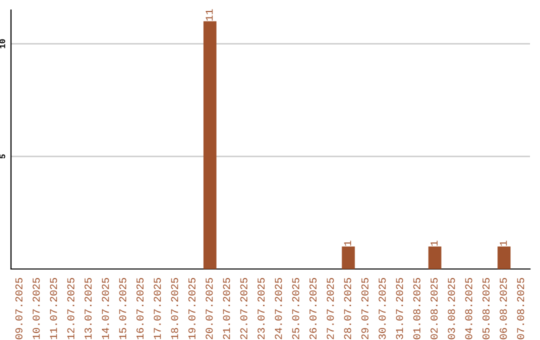  Describe the element at coordinates (400, 309) in the screenshot. I see `x-tick-label: 31.07.2025` at that location.